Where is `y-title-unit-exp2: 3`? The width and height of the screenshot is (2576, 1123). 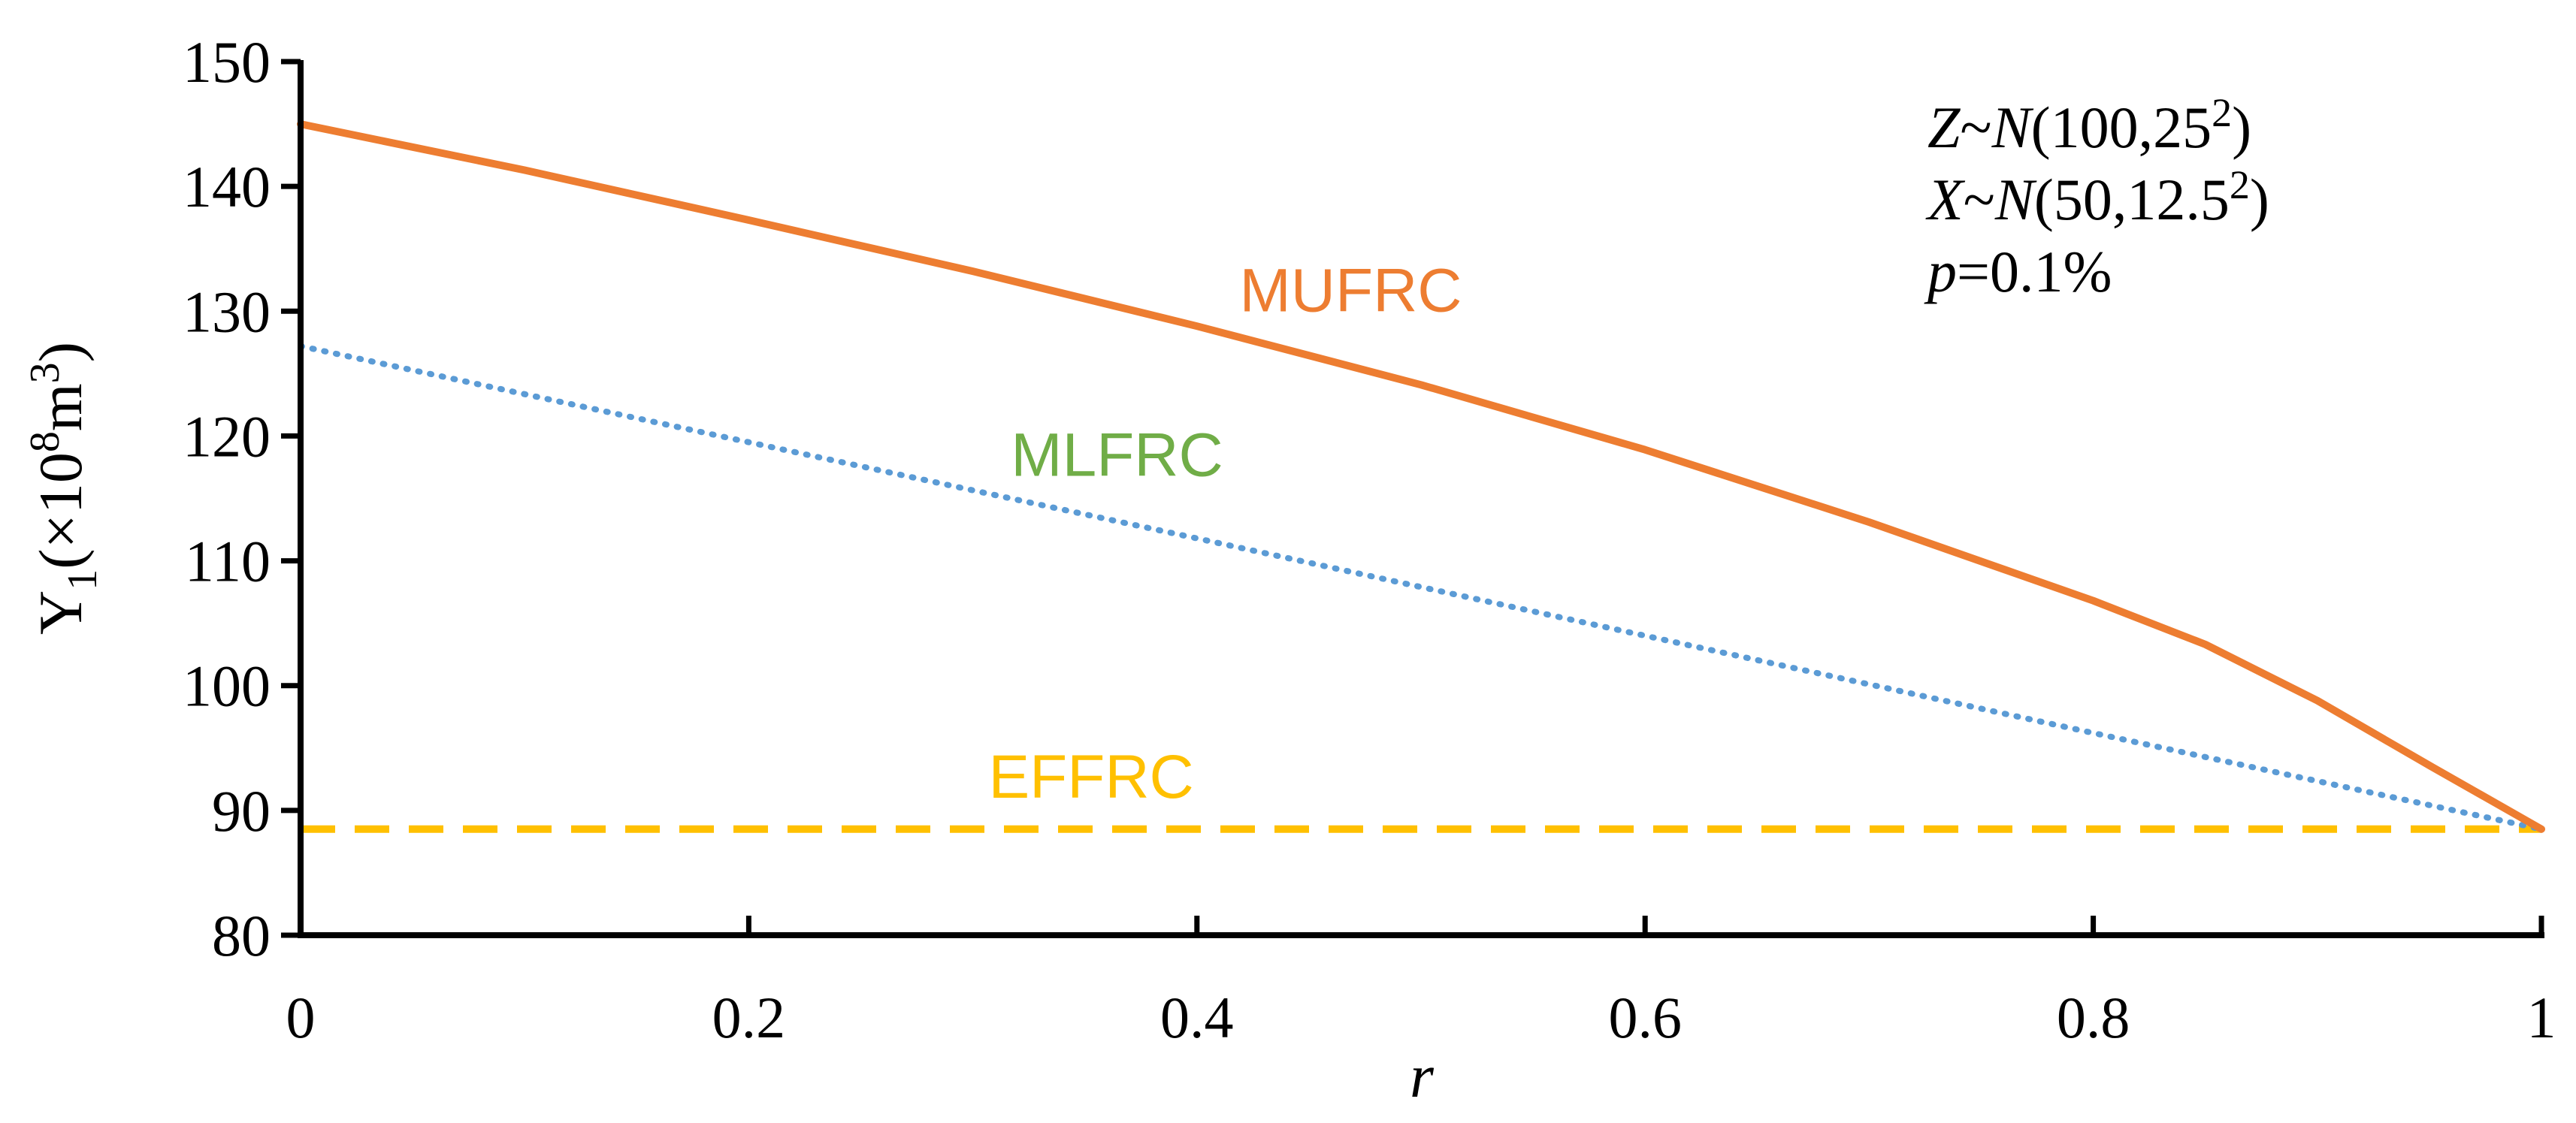
y-title-unit-exp2: 3 is located at coordinates (45, 372).